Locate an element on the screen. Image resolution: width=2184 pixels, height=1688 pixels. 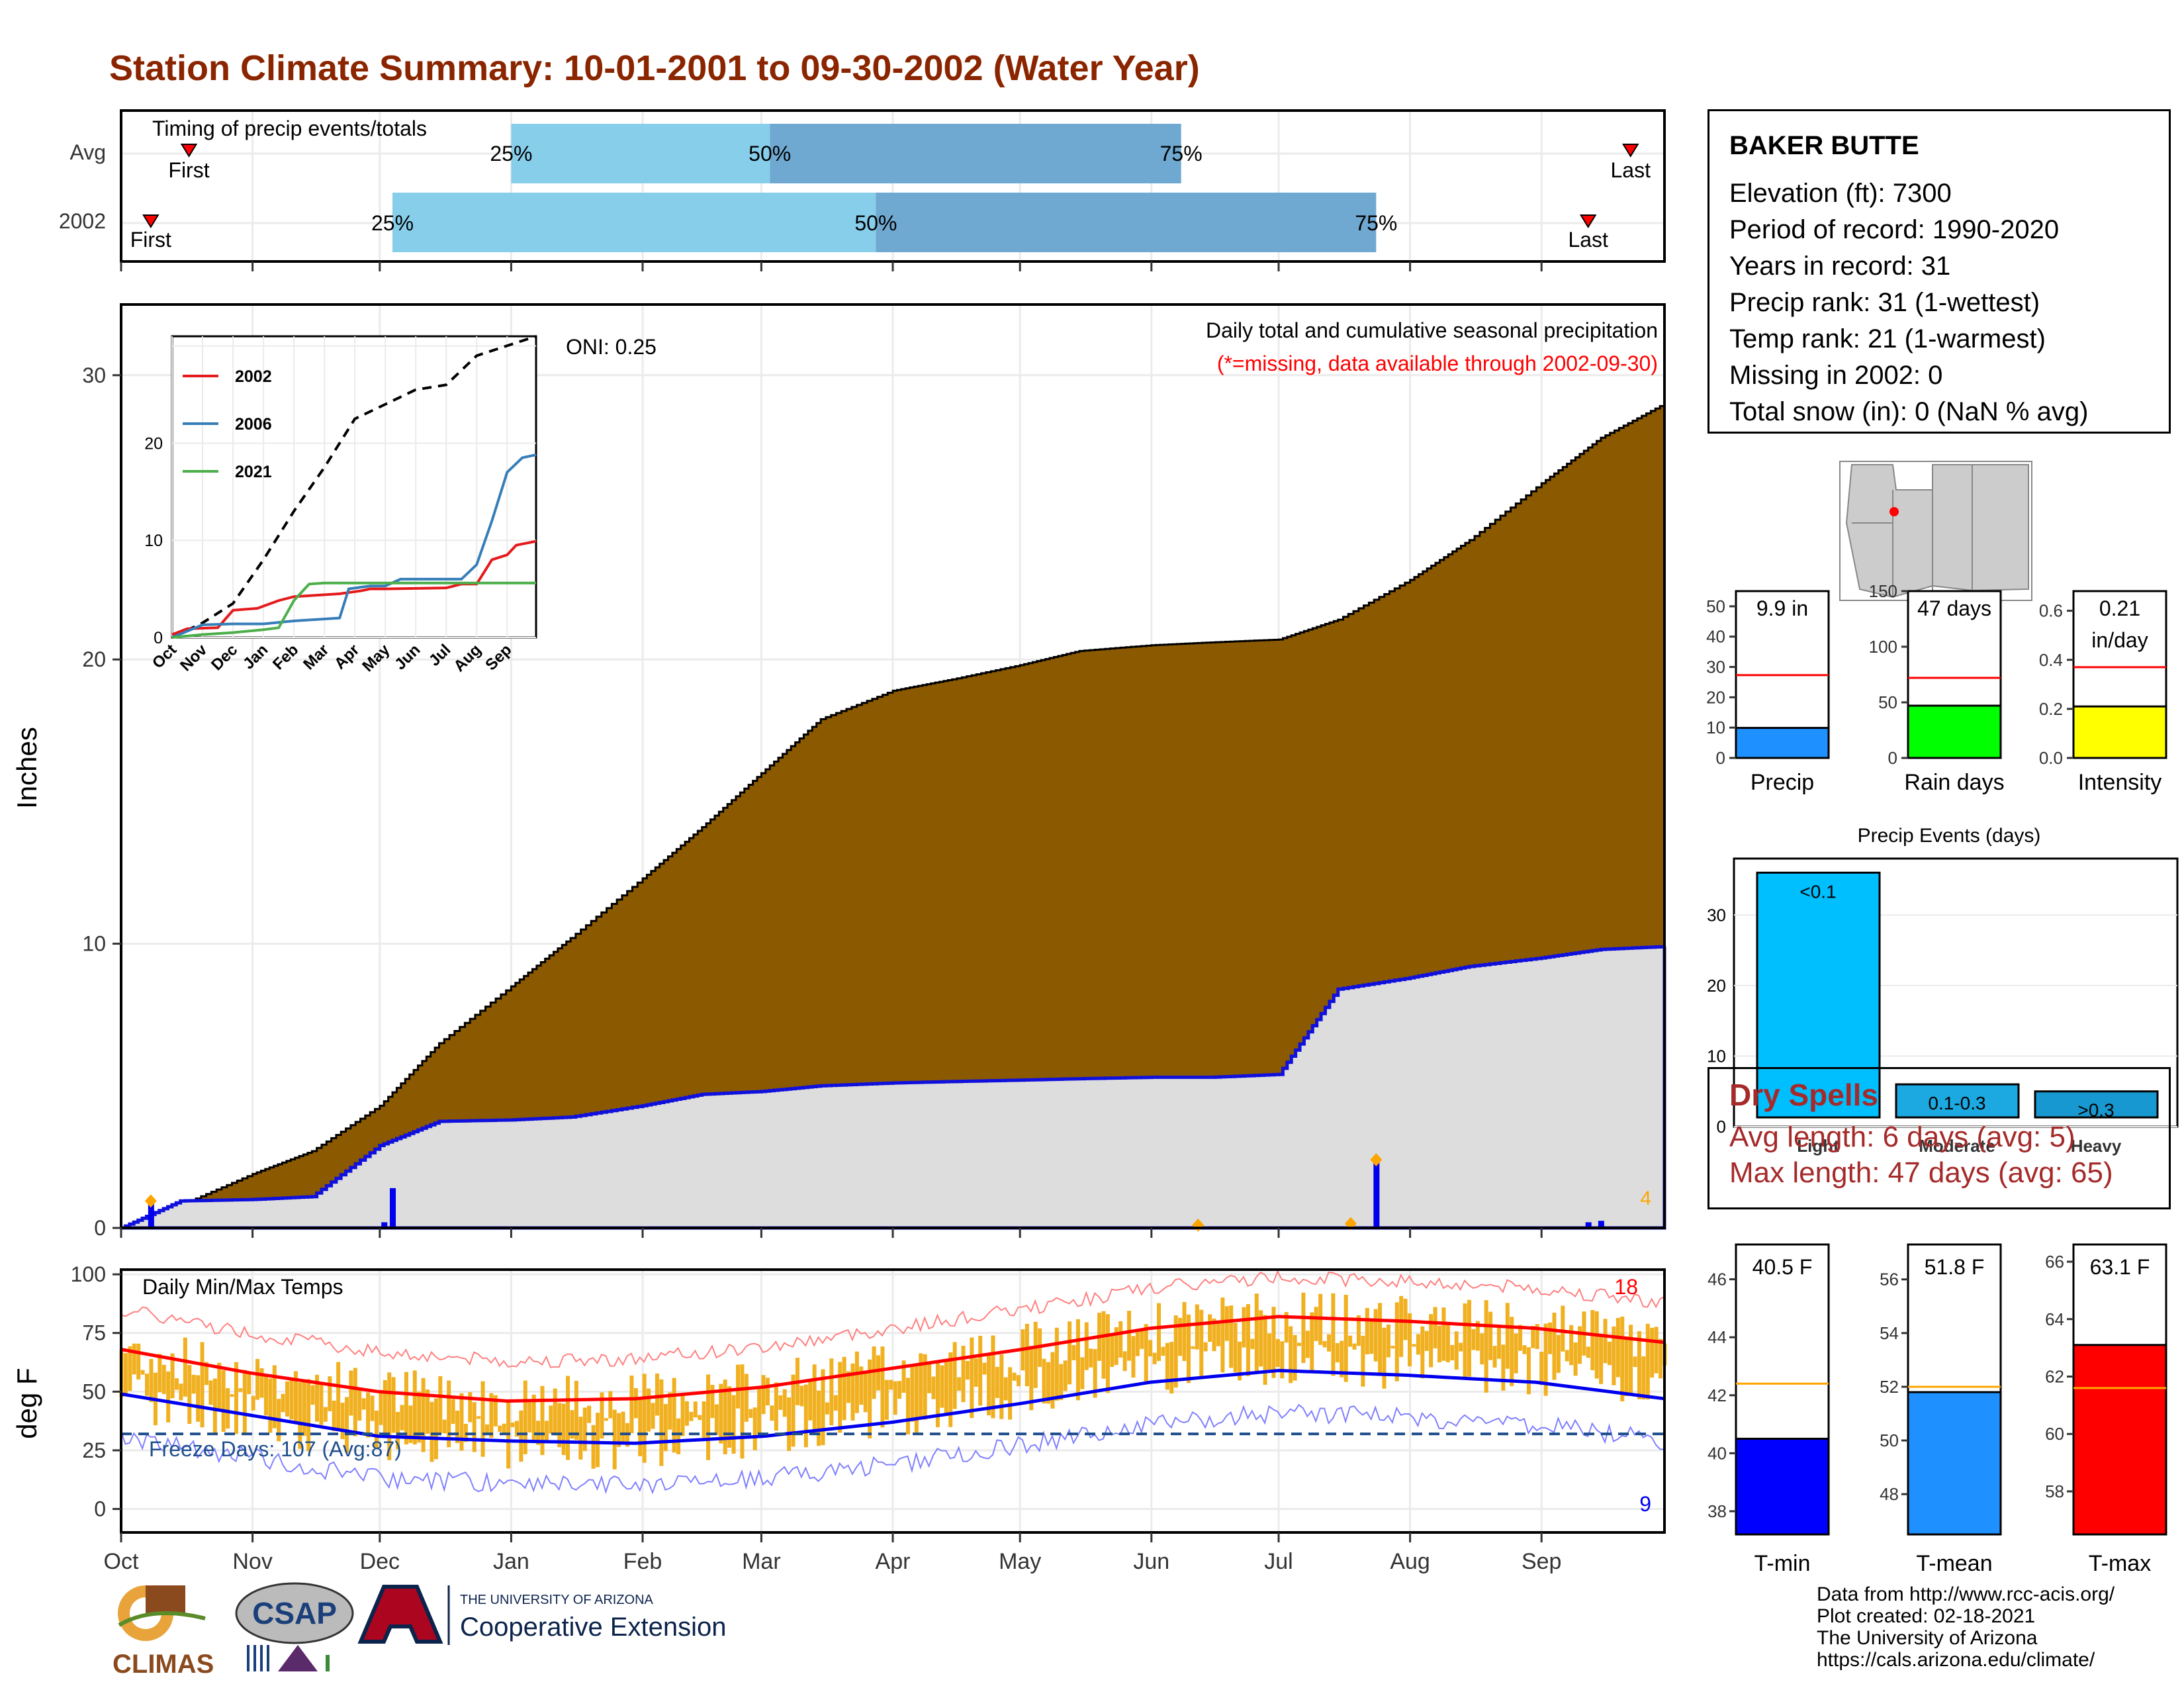
temp-ylabel: deg F is located at coordinates (26, 1403).